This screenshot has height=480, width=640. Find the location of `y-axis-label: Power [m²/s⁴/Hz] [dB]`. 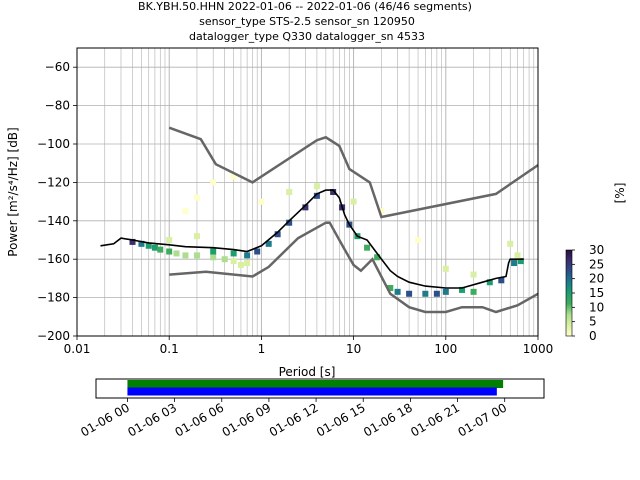

y-axis-label: Power [m²/s⁴/Hz] [dB] is located at coordinates (13, 191).